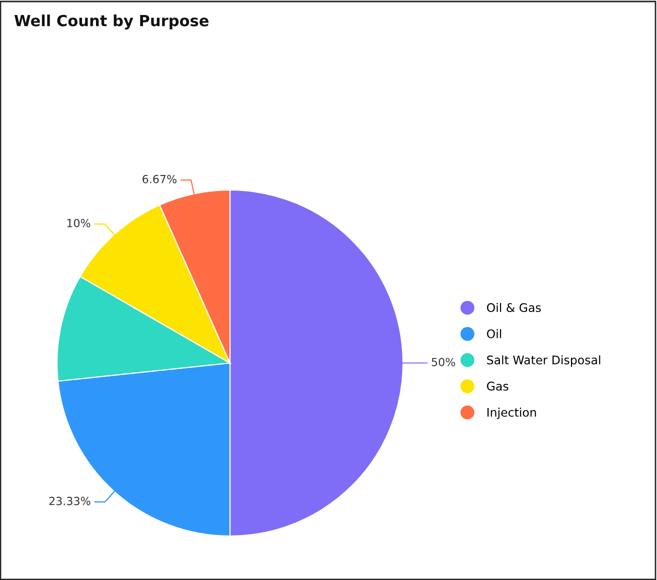 This screenshot has width=657, height=580. What do you see at coordinates (511, 414) in the screenshot?
I see `legend-label: Injection` at bounding box center [511, 414].